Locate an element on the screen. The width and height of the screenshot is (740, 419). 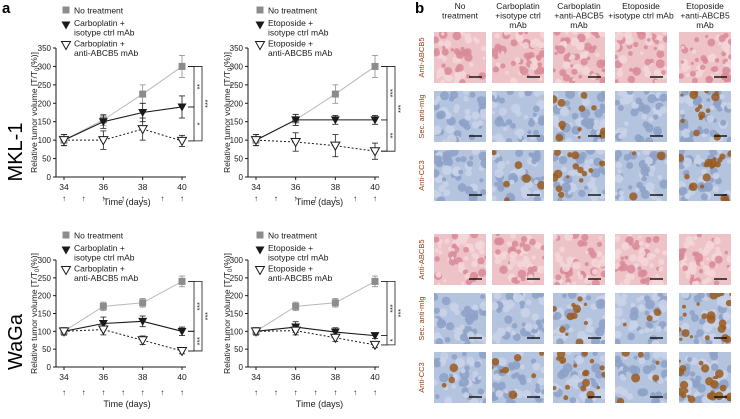
column-header-2: +isotype ctrl is located at coordinates (518, 16).